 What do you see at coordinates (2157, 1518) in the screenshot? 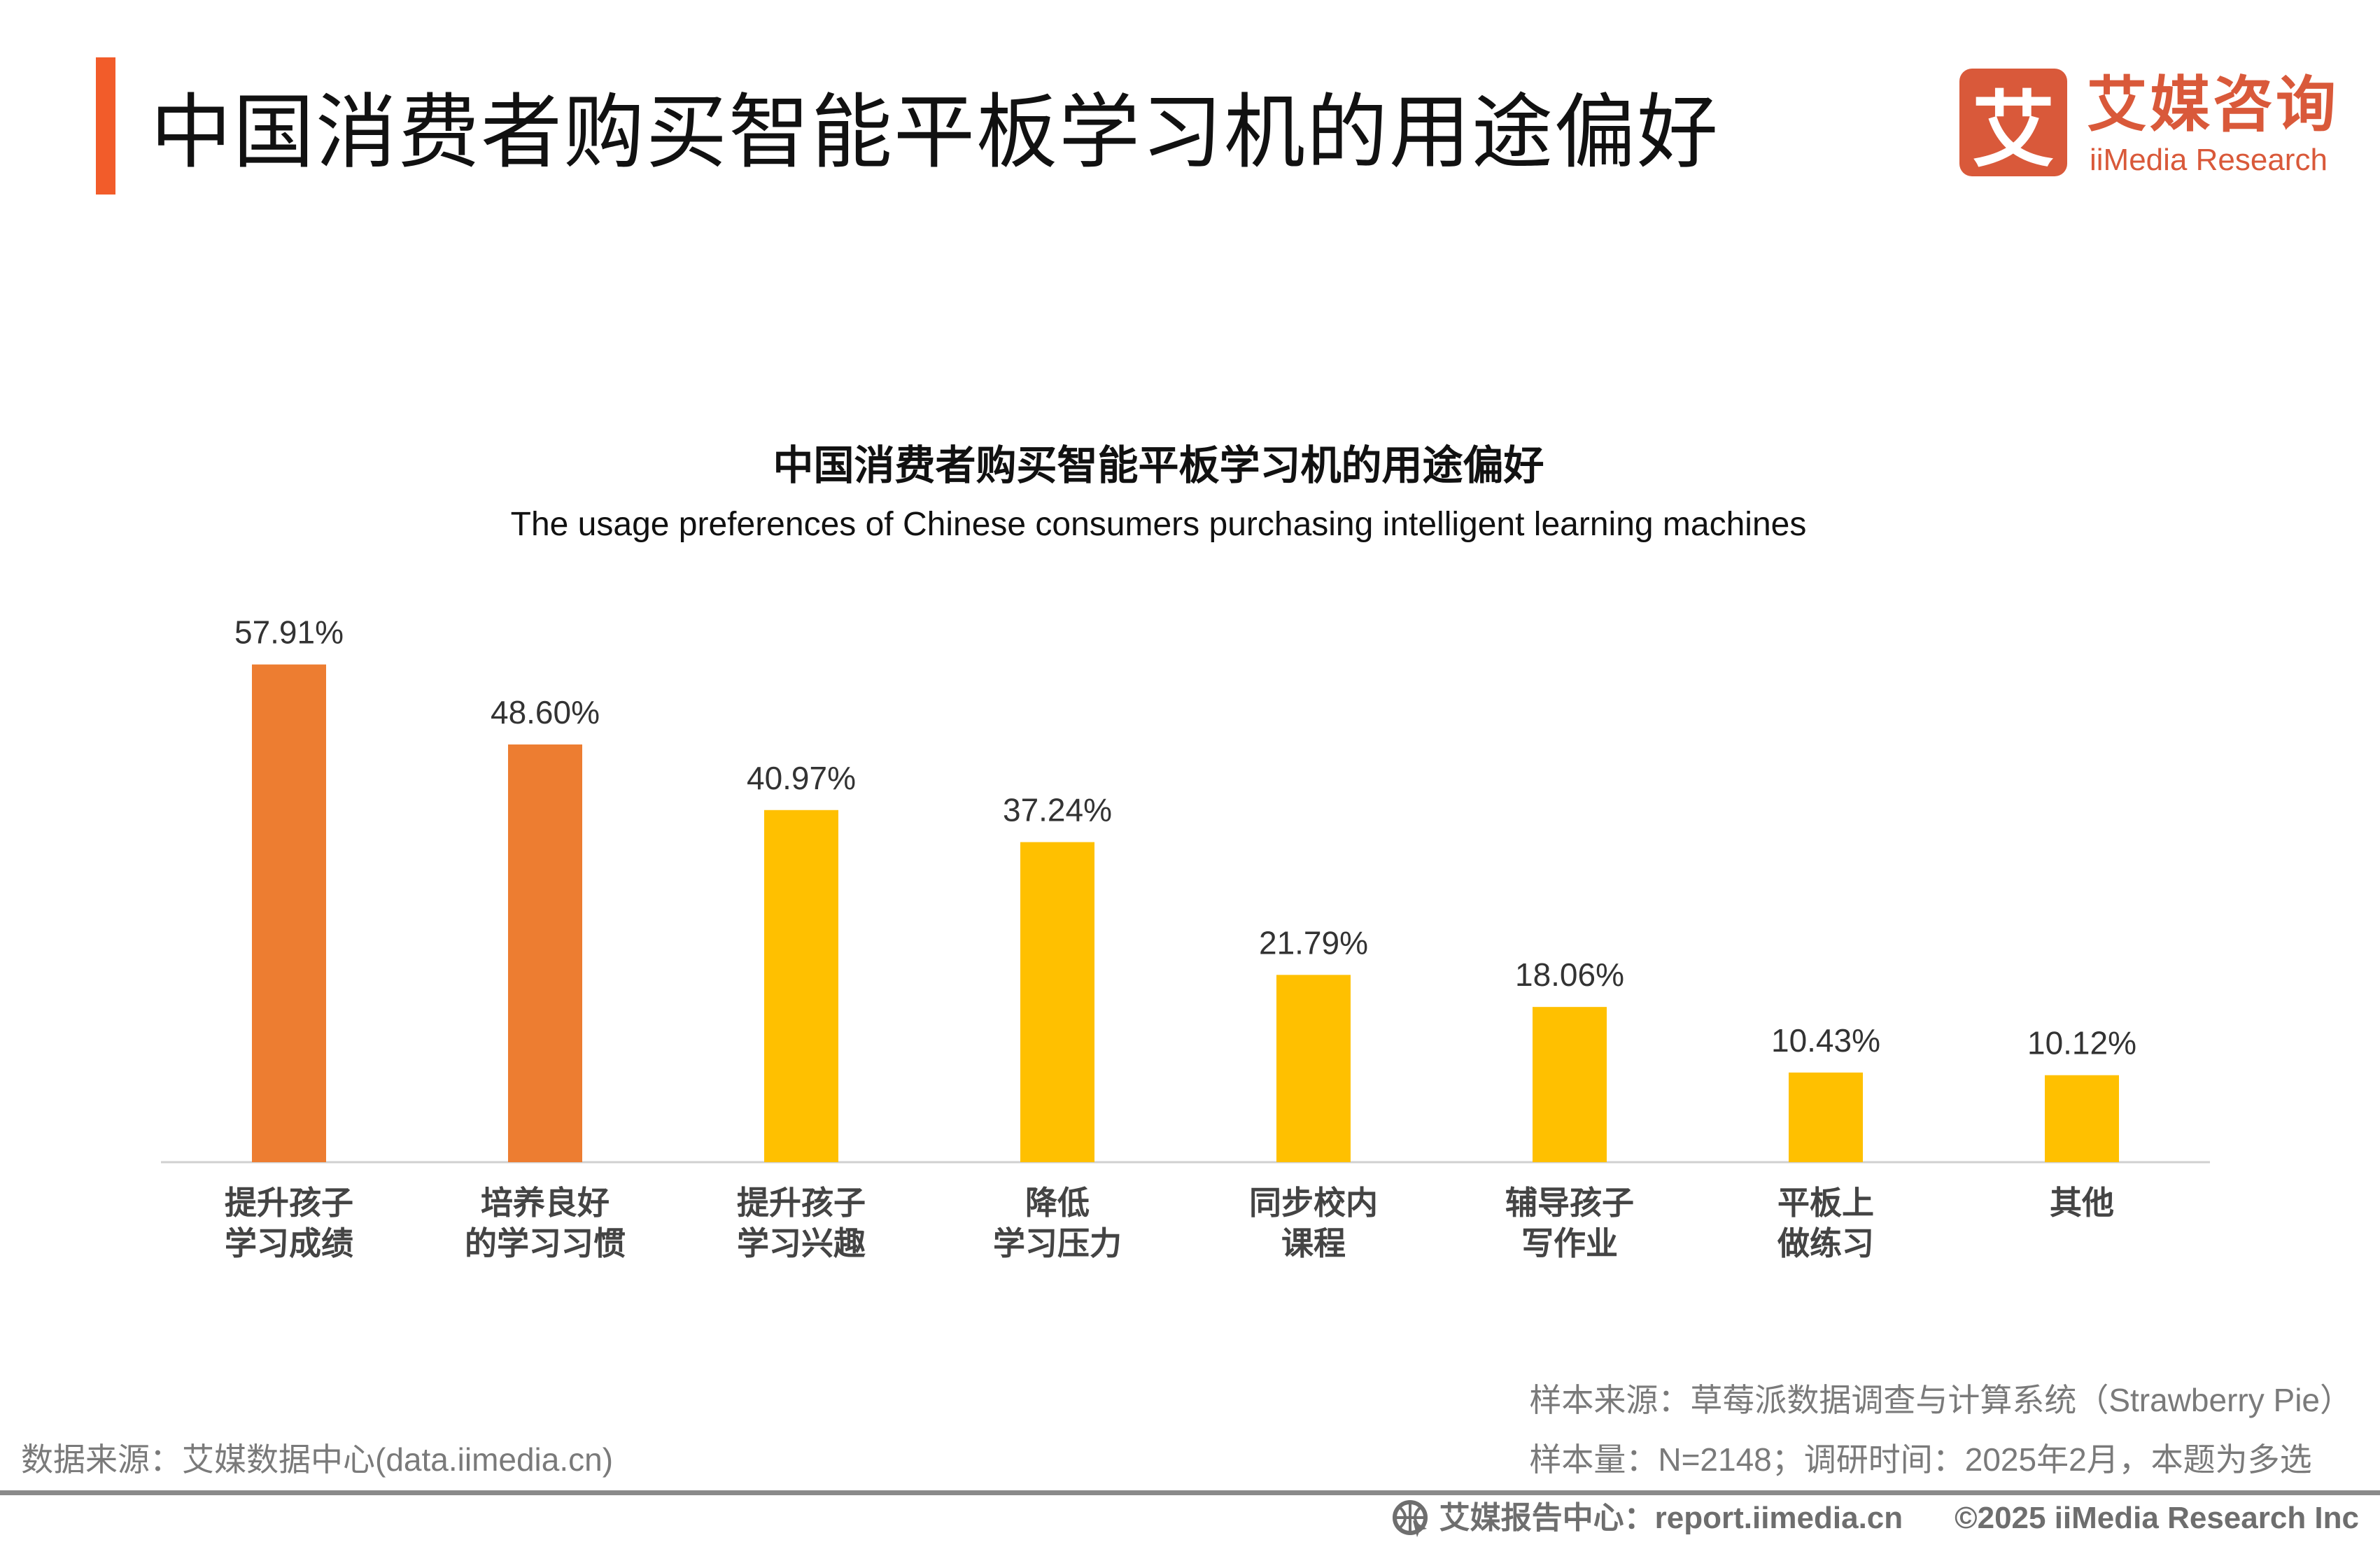
I see `copyright: ©2025 iiMedia Research Inc` at bounding box center [2157, 1518].